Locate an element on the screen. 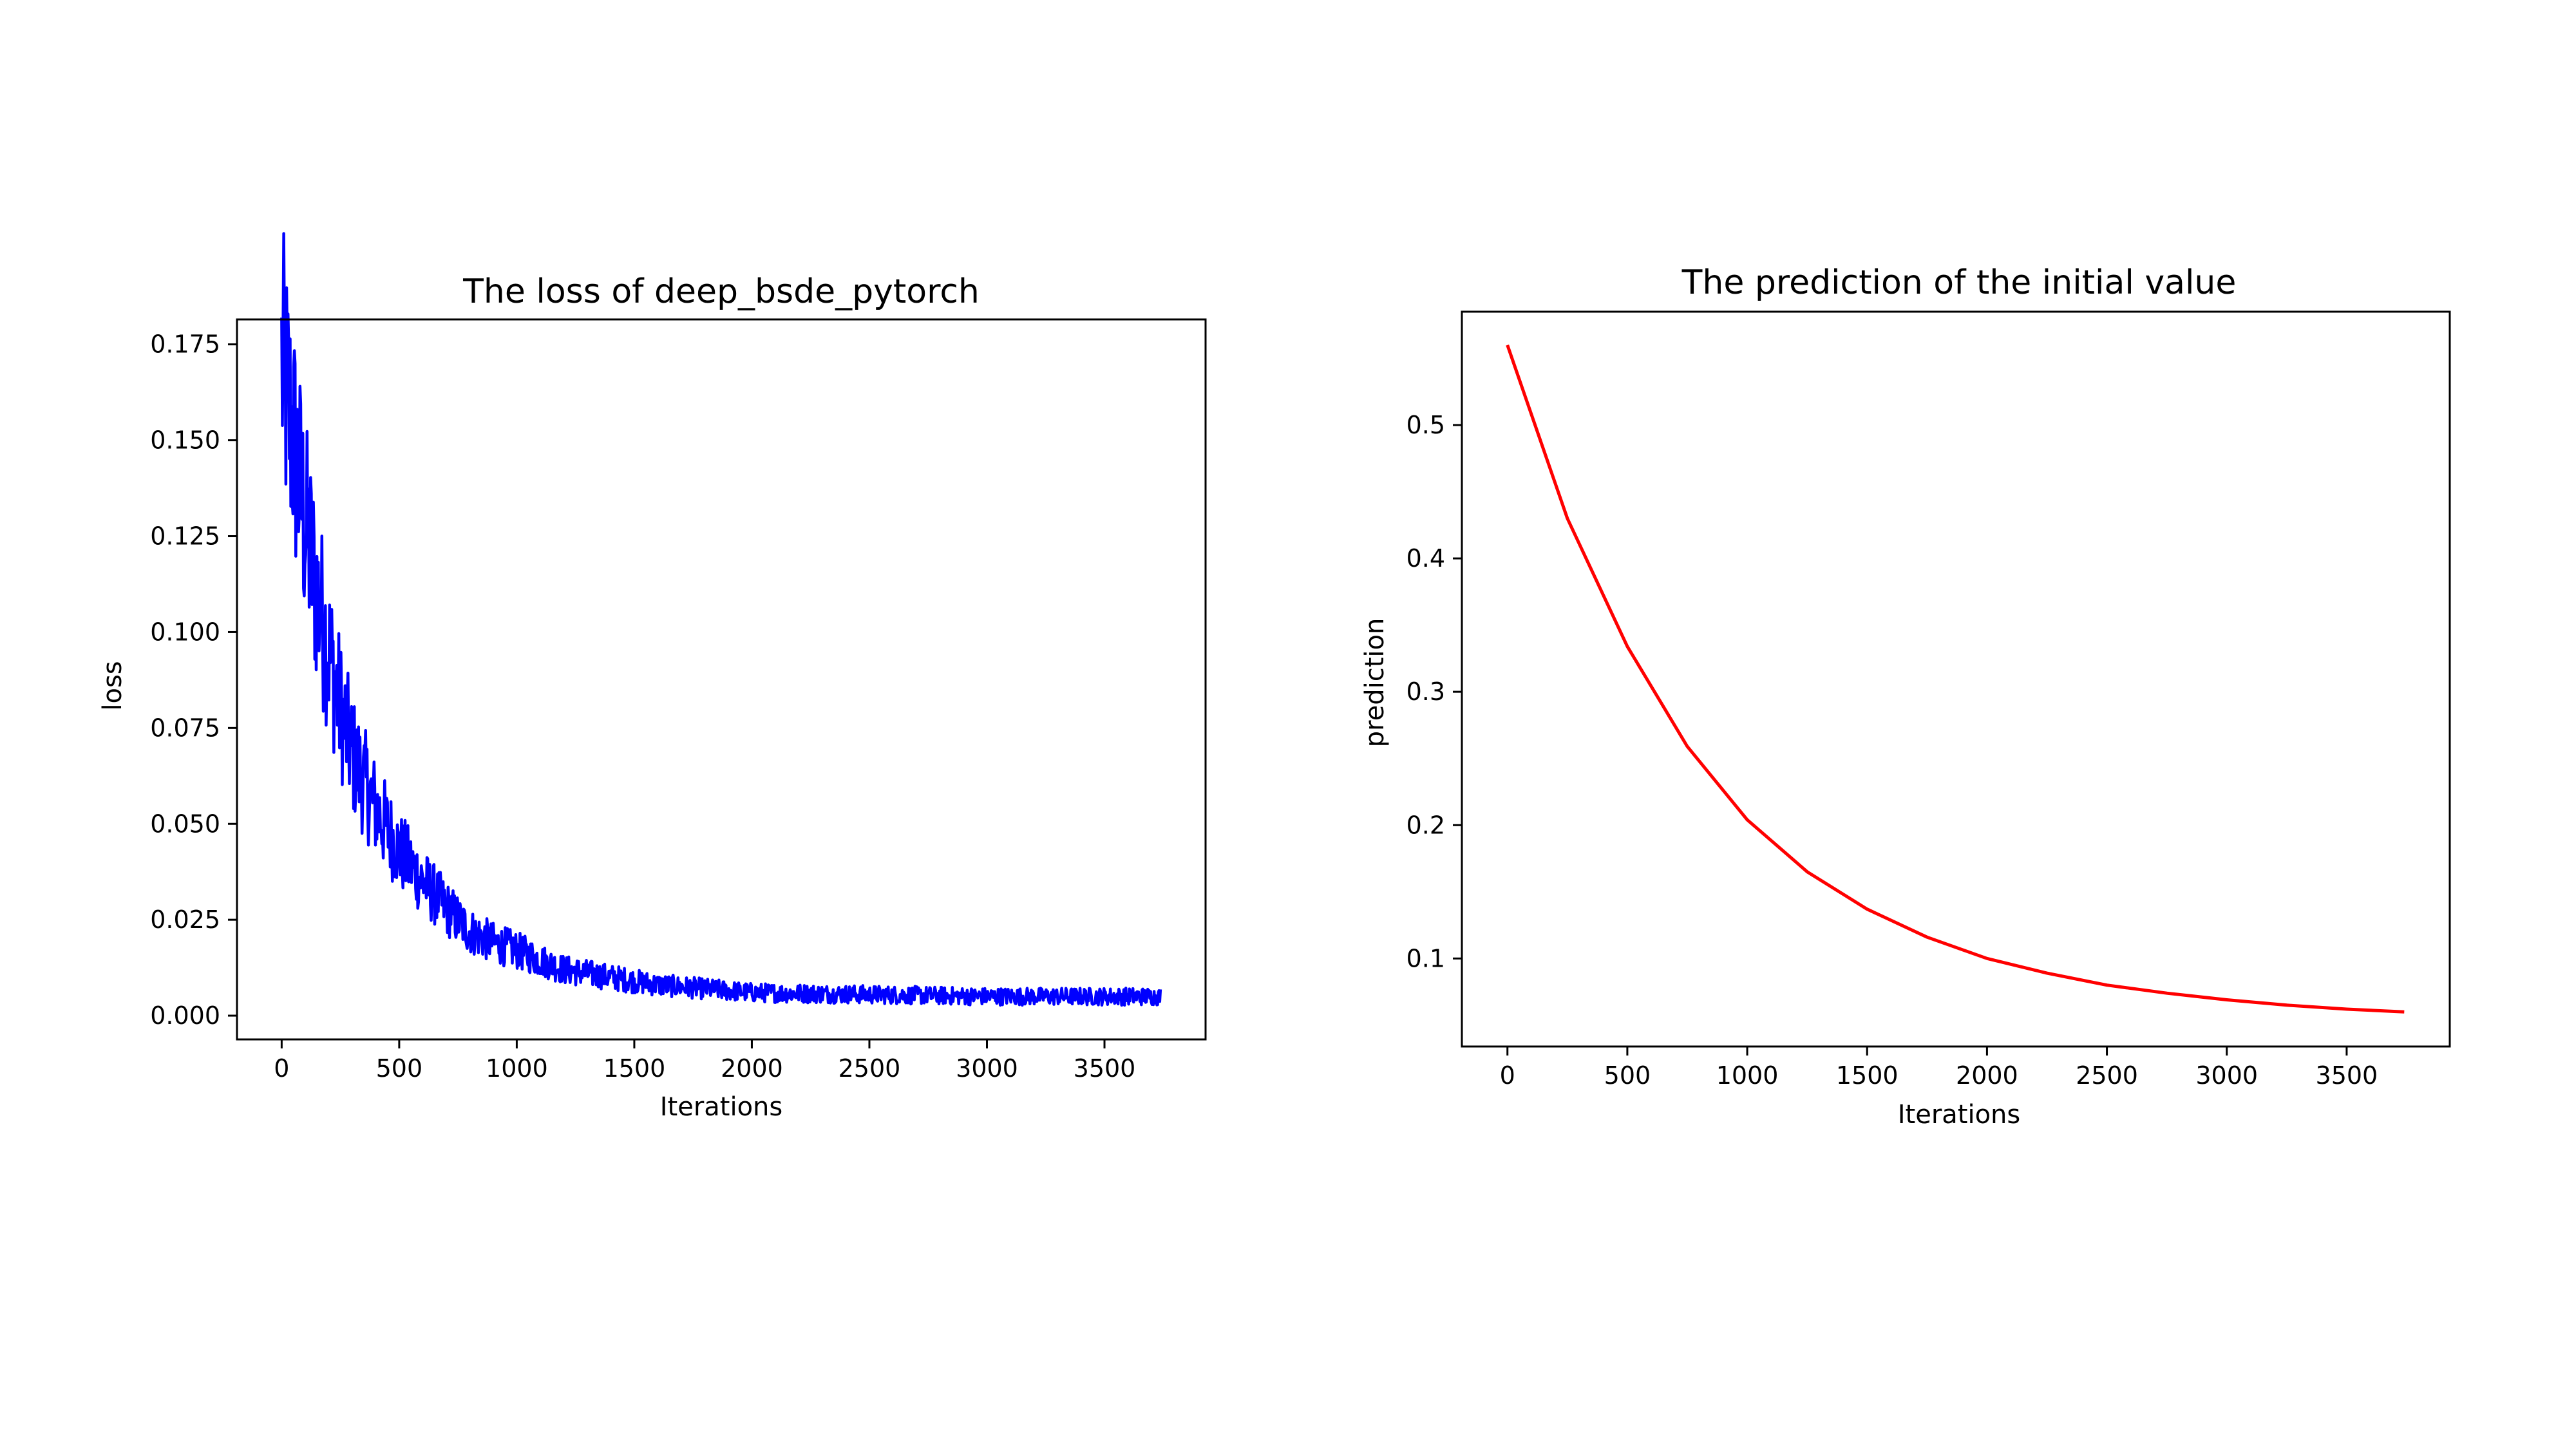  loss-xtick-label: 3500 is located at coordinates (1105, 1068).